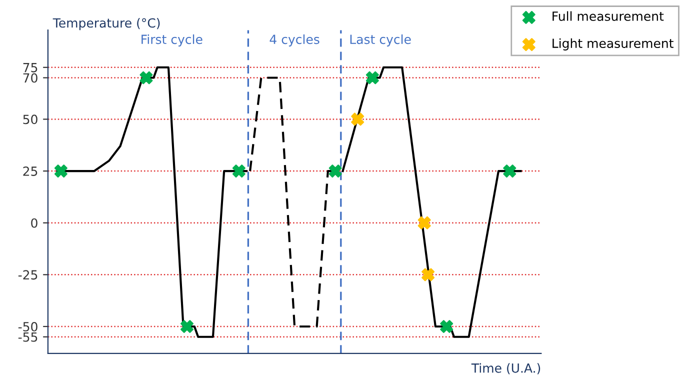 This screenshot has width=685, height=376. Describe the element at coordinates (613, 44) in the screenshot. I see `legend-label: Light measurement` at that location.